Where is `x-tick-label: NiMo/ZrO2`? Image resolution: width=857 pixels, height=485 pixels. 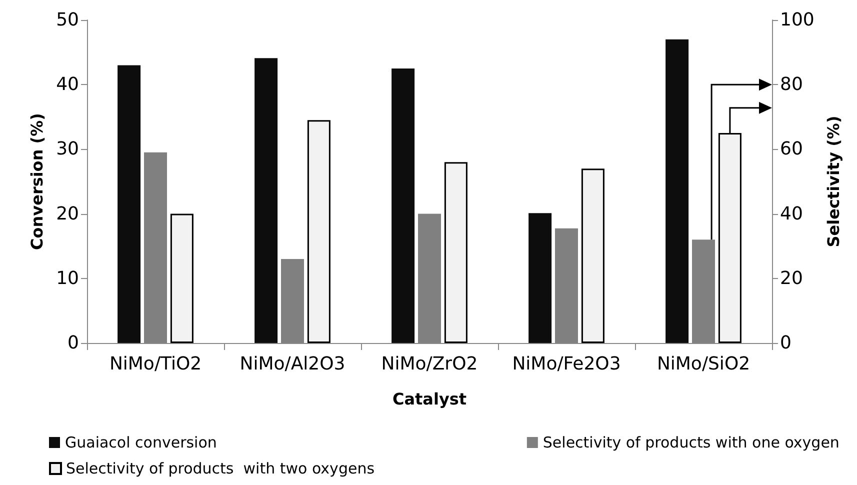
x-tick-label: NiMo/ZrO2 is located at coordinates (429, 364).